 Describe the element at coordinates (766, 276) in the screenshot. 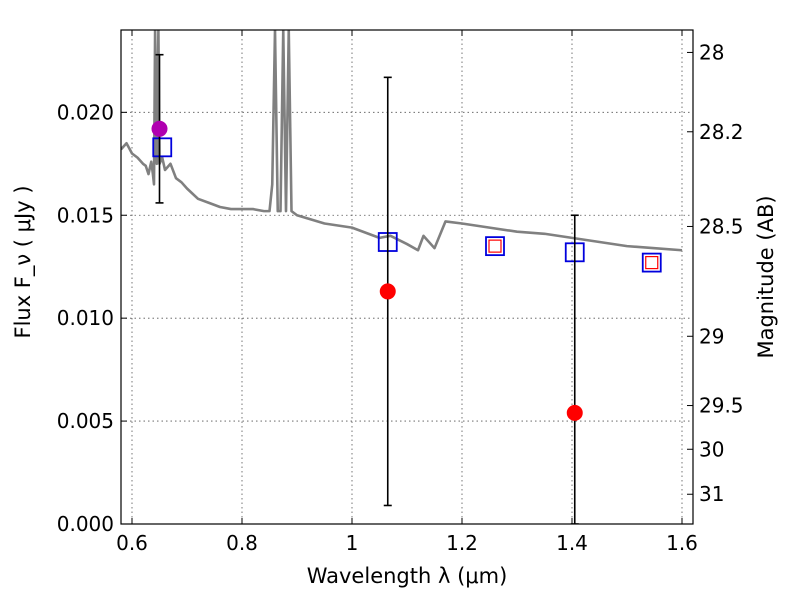

I see `right-axis-label: Magnitude (AB)` at that location.